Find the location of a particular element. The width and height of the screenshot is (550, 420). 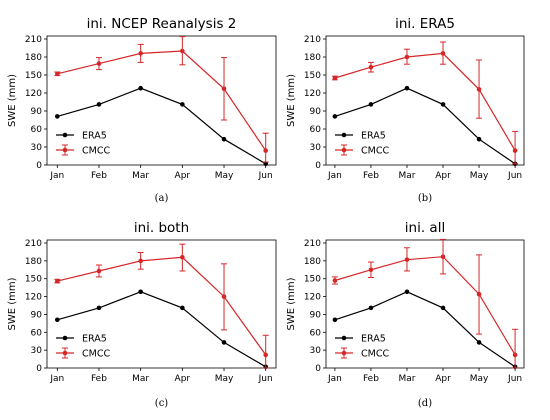

legend-entry: ERA5 is located at coordinates (360, 339).